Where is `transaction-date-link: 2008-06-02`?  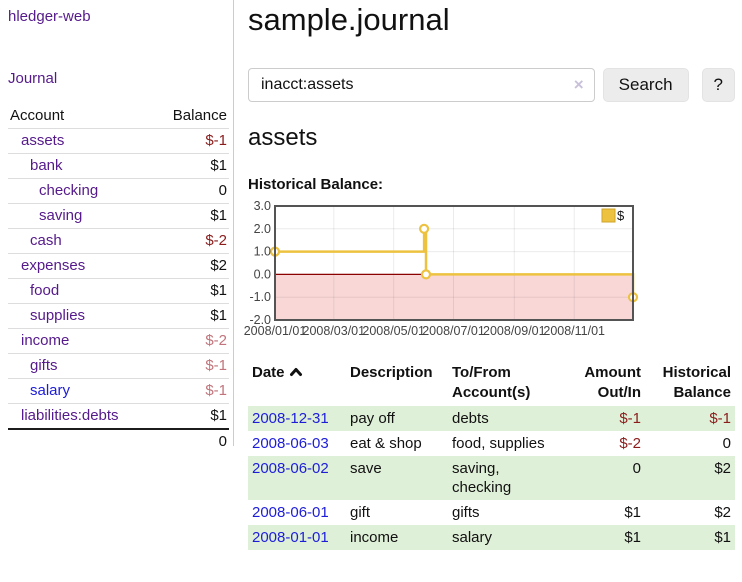 transaction-date-link: 2008-06-02 is located at coordinates (290, 468).